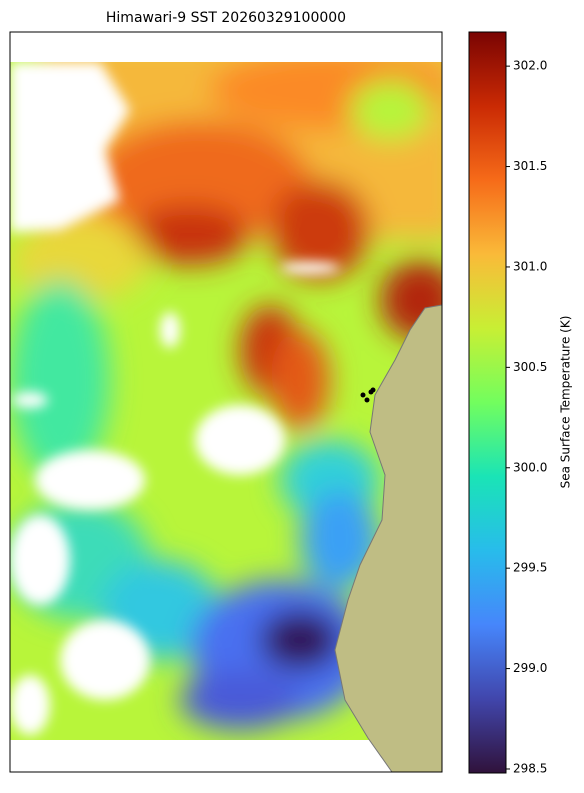 The image size is (584, 793). Describe the element at coordinates (530, 668) in the screenshot. I see `colorbar-tick-label: 299.0` at that location.